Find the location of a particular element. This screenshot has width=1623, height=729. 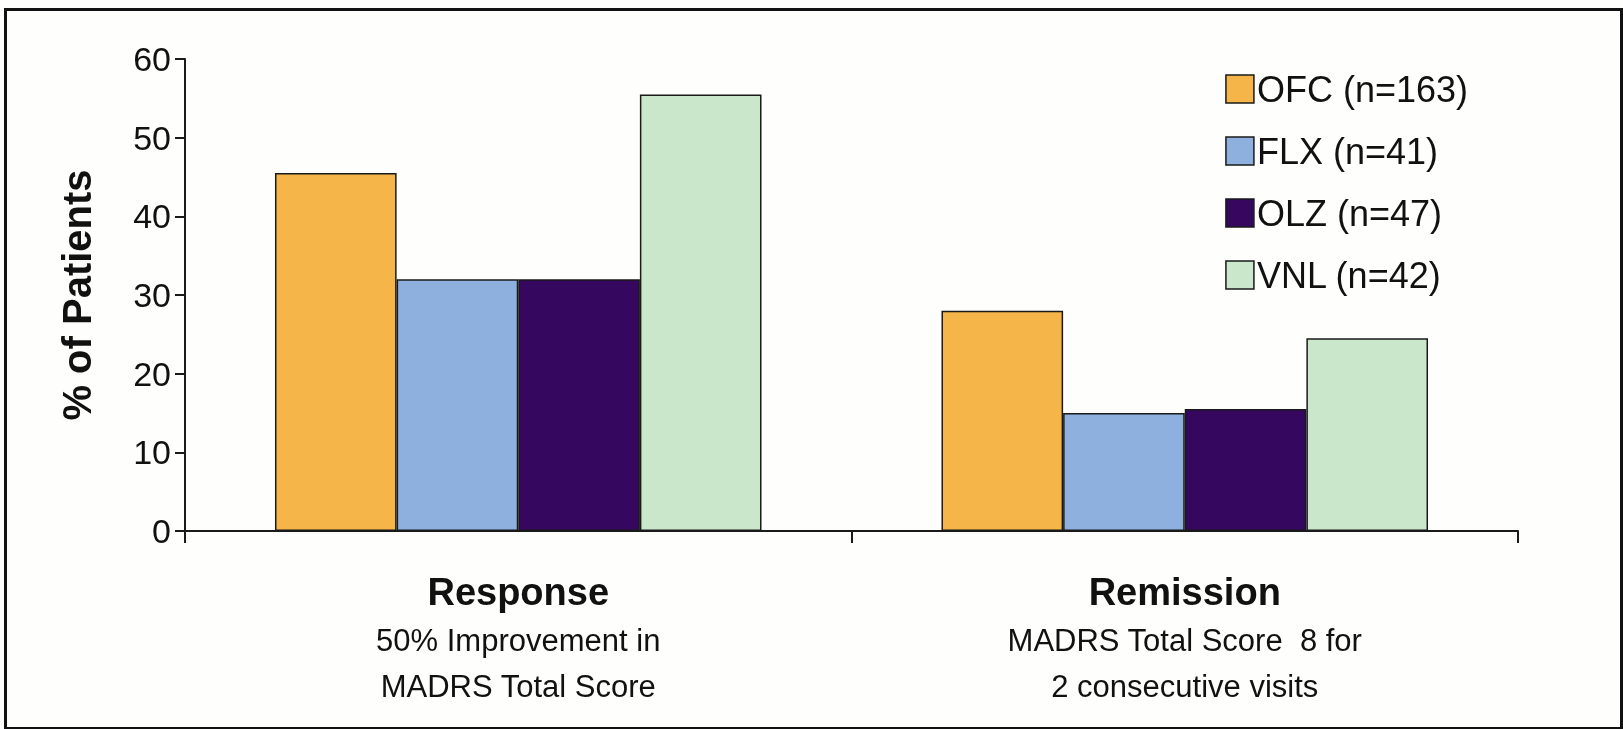

x-tick-label: Response 50% Improvement in MADRS Total Score is located at coordinates (518, 637).